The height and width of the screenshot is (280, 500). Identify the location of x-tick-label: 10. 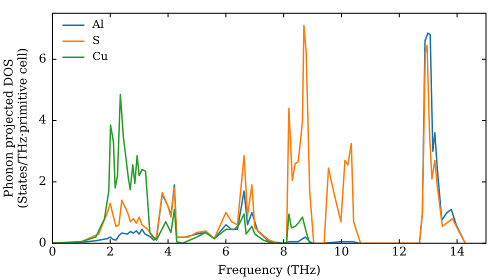
(342, 251).